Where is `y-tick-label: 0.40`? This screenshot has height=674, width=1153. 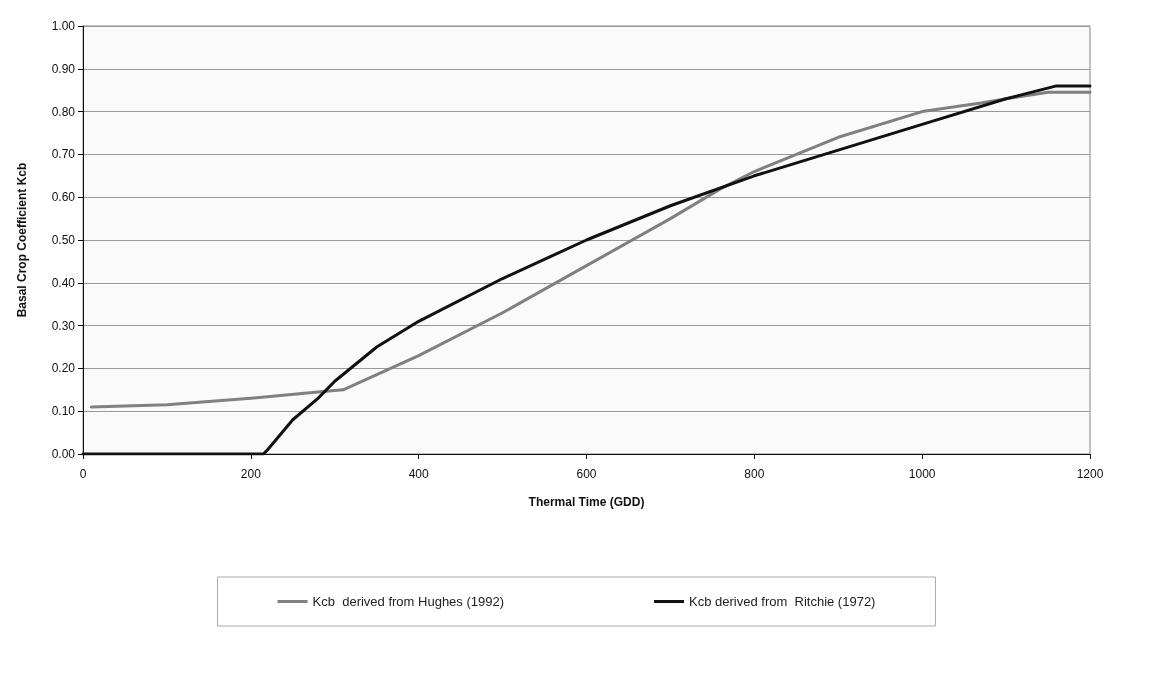
y-tick-label: 0.40 is located at coordinates (63, 282).